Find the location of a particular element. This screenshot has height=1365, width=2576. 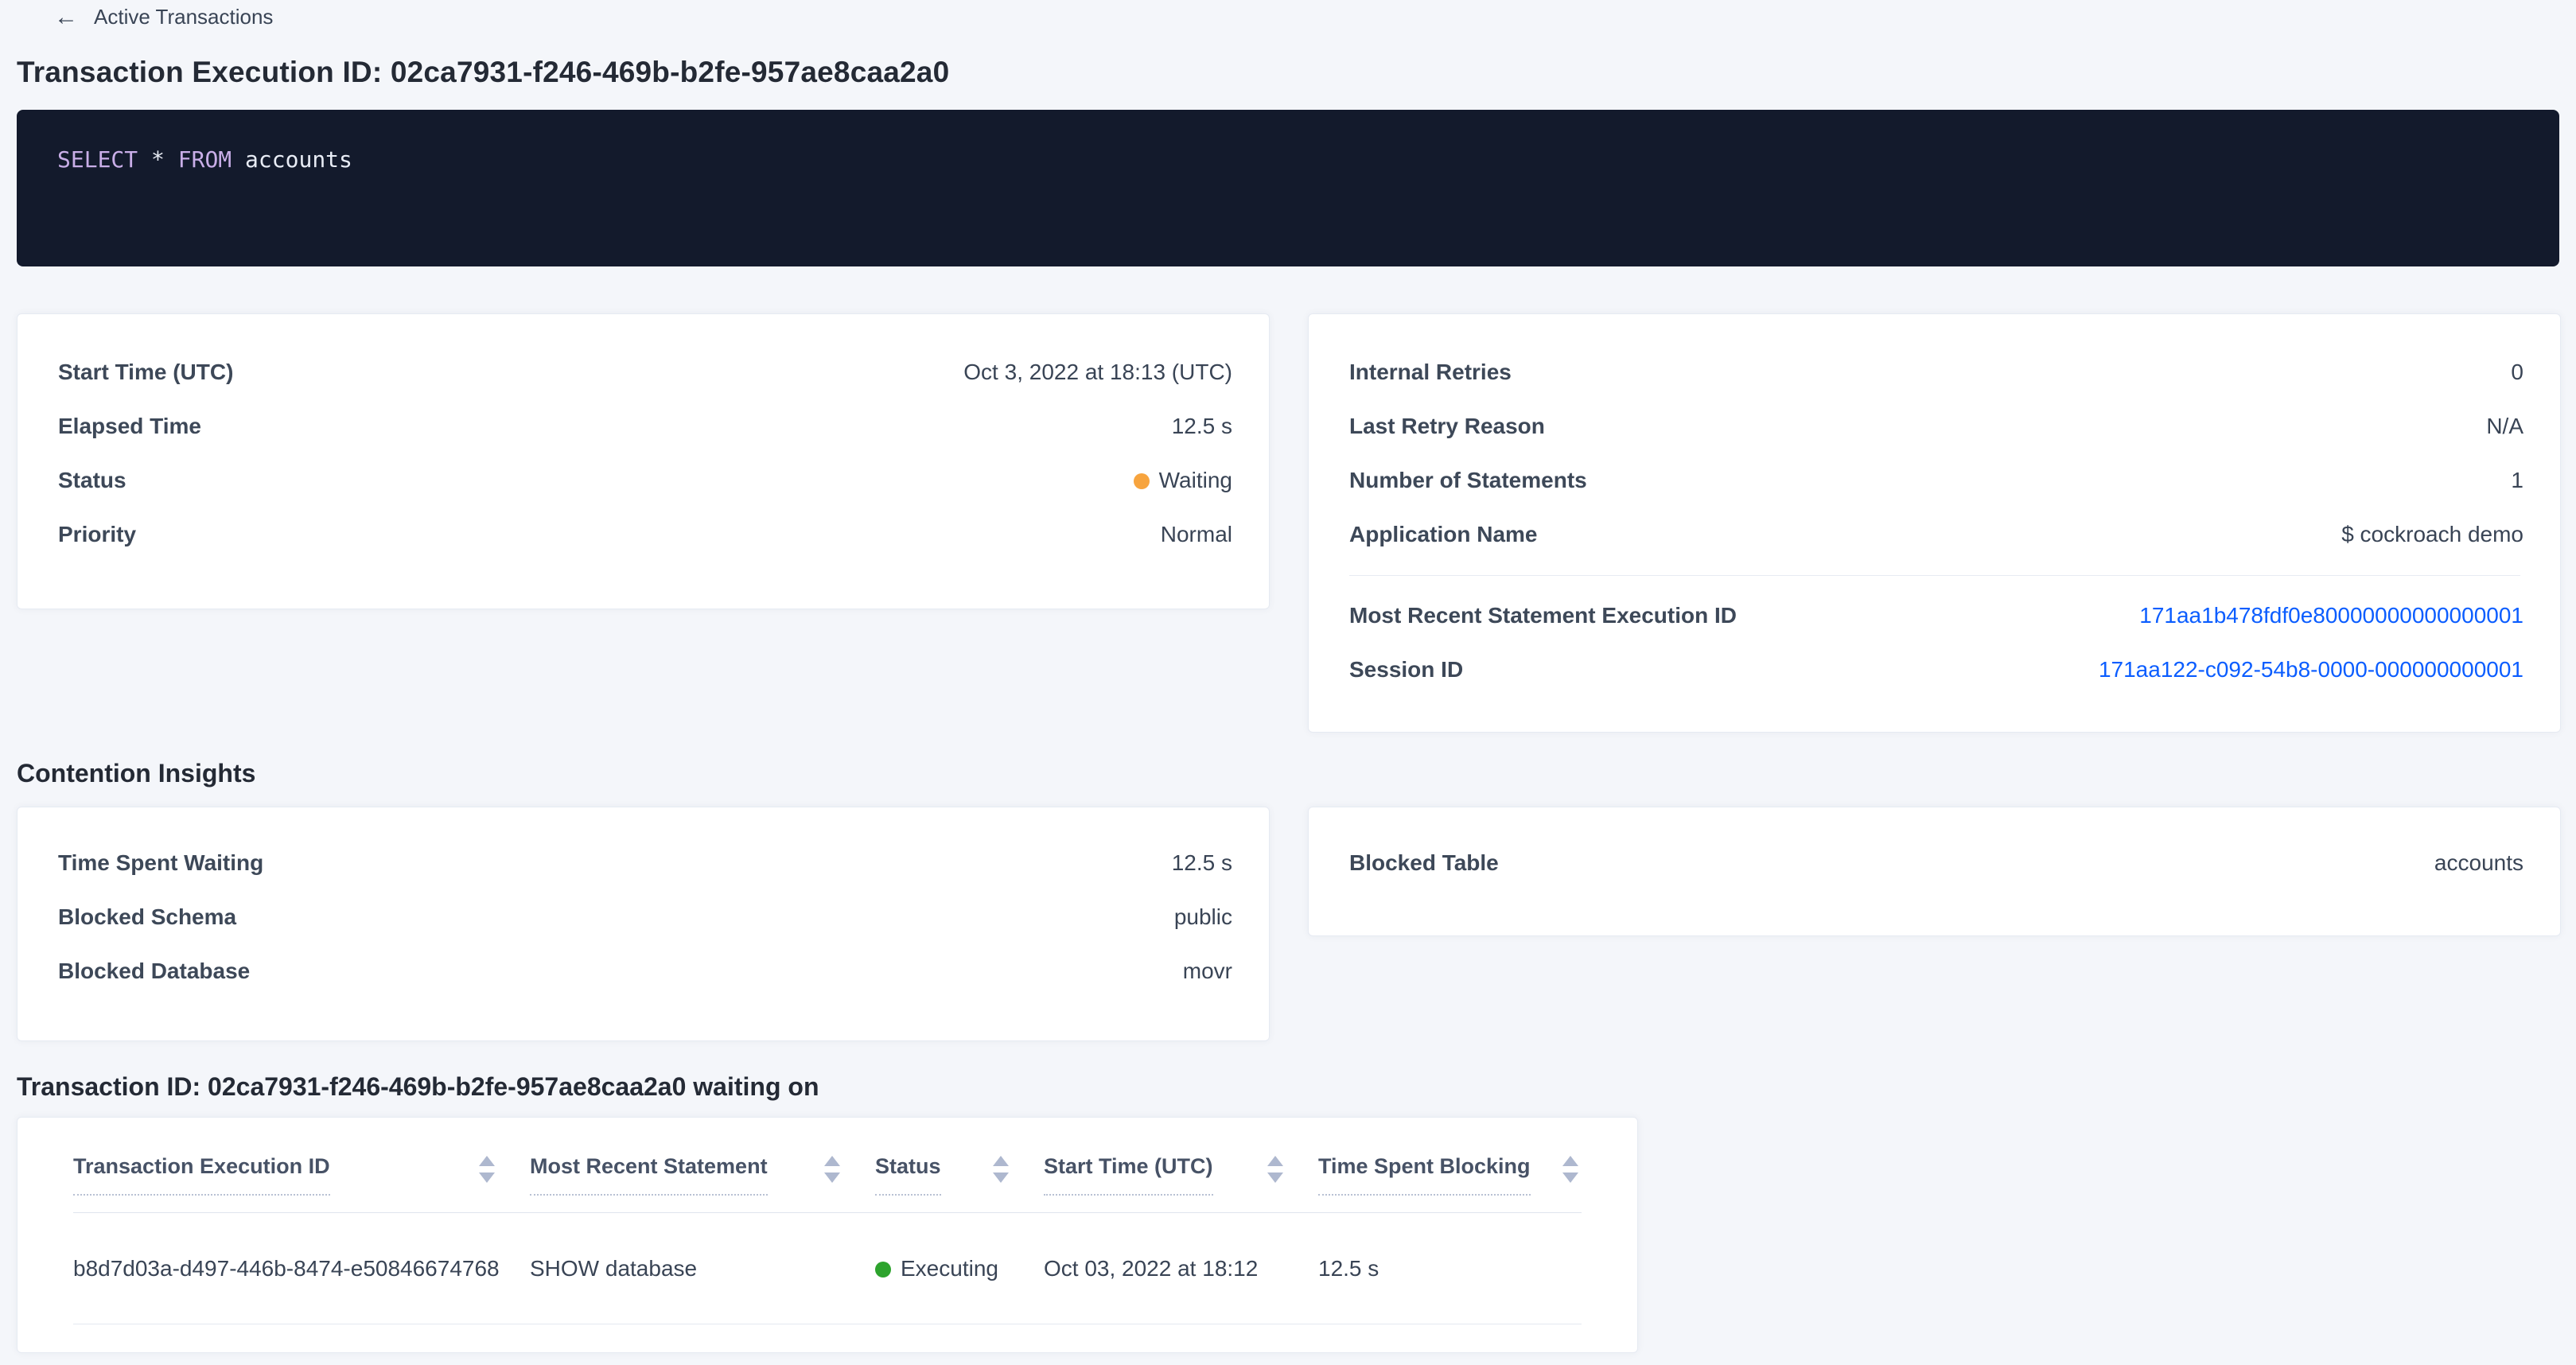

detail-label: Last Retry Reason is located at coordinates (1447, 426).